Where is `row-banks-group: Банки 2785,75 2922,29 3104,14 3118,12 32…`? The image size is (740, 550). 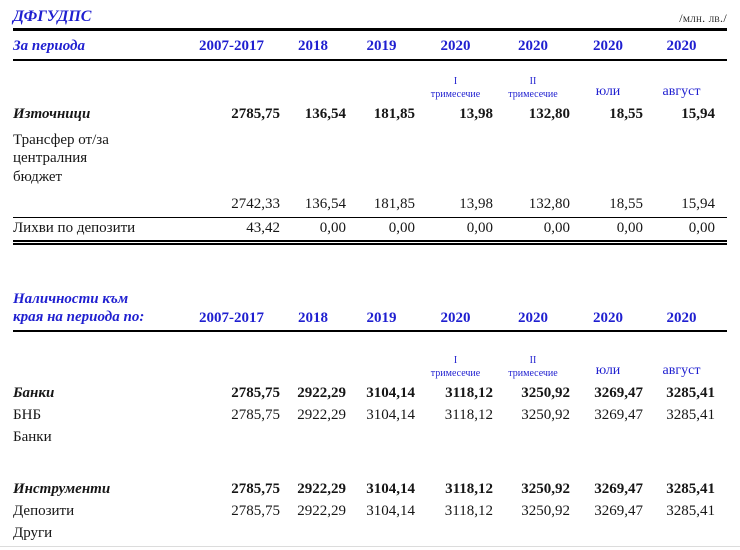
row-banks-group: Банки 2785,75 2922,29 3104,14 3118,12 32… is located at coordinates (370, 391).